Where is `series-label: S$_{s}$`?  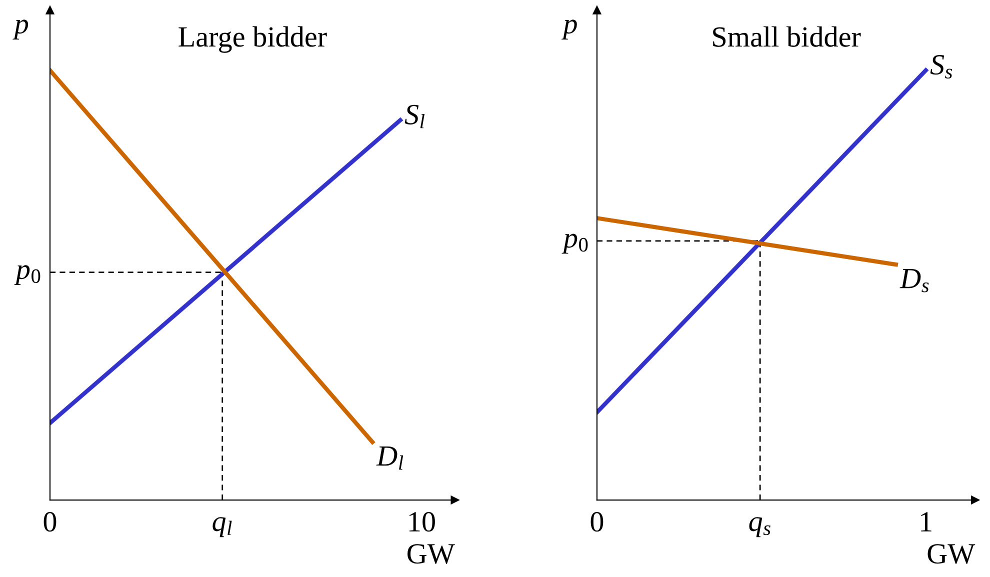
series-label: S$_{s}$ is located at coordinates (941, 67).